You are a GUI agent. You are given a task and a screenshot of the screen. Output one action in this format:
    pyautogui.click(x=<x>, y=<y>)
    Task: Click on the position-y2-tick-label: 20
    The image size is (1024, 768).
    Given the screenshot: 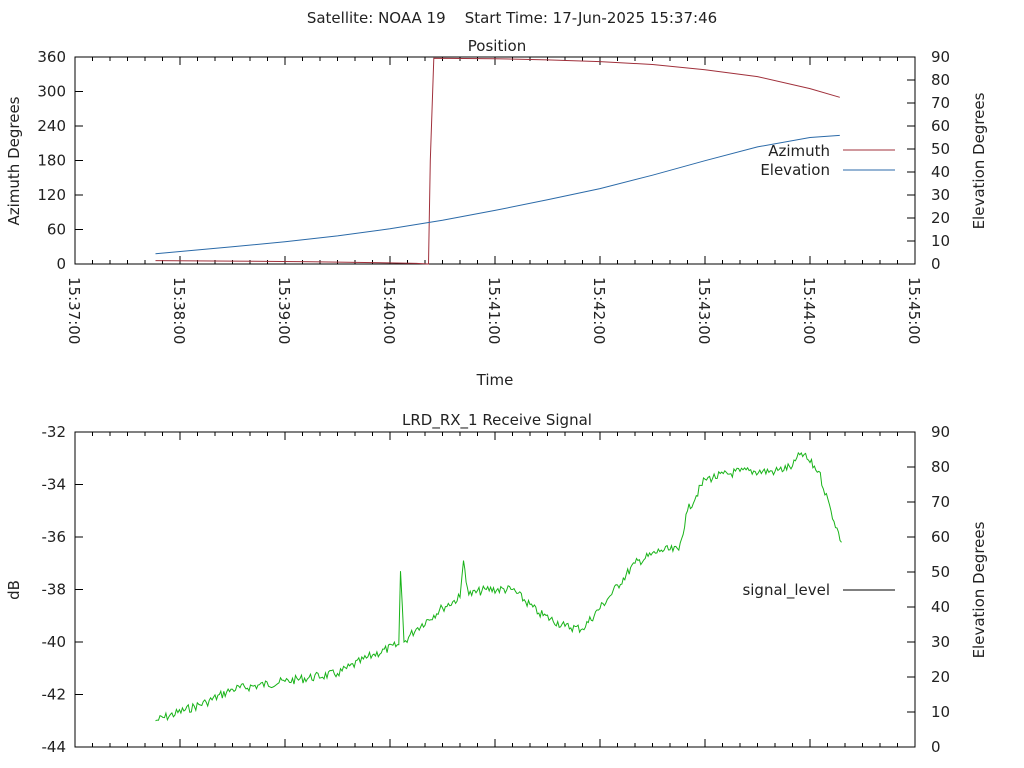 What is the action you would take?
    pyautogui.click(x=940, y=218)
    